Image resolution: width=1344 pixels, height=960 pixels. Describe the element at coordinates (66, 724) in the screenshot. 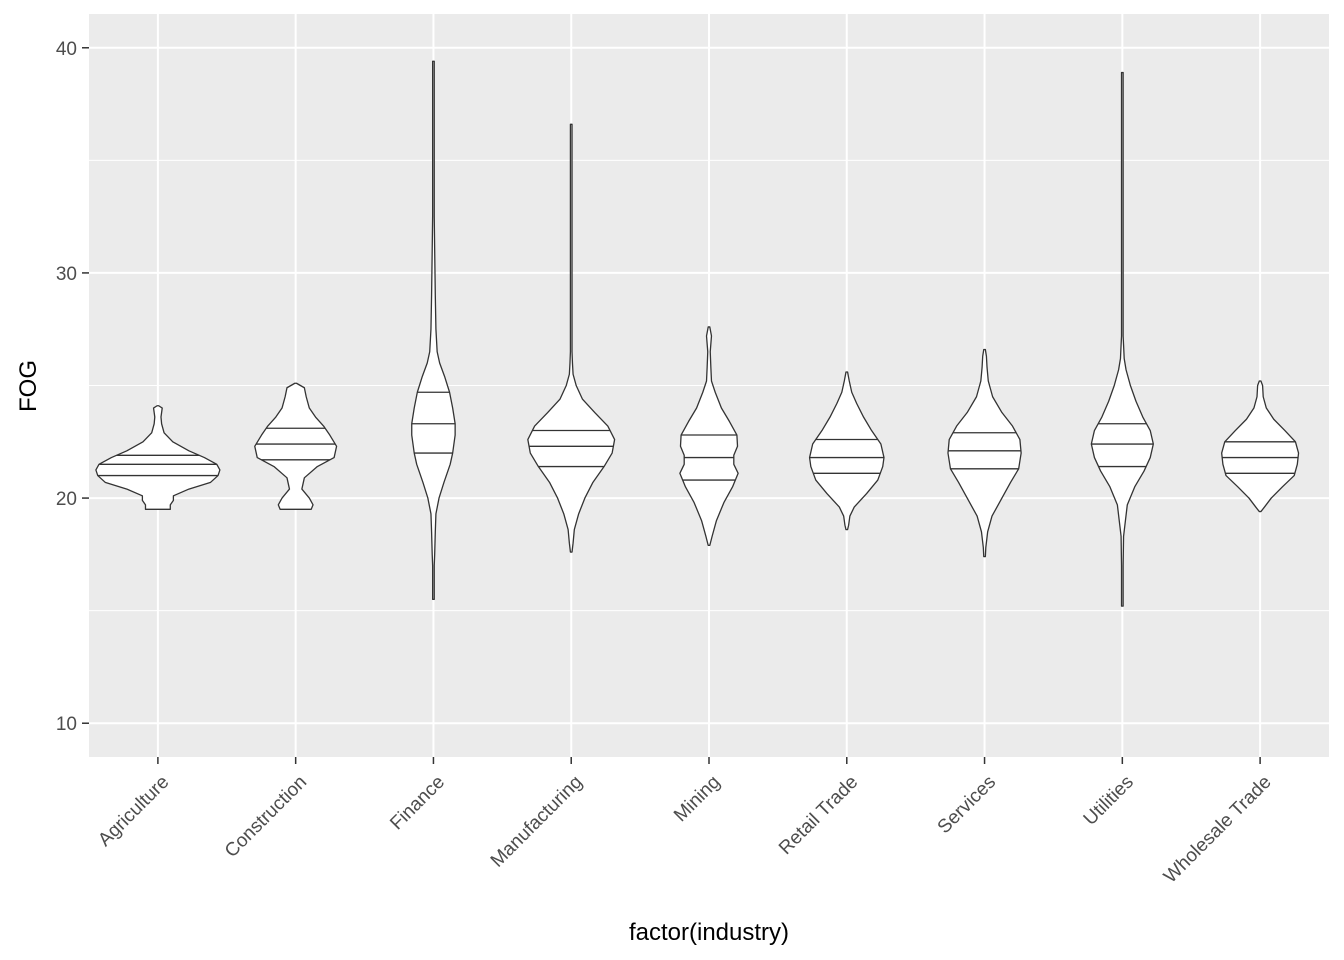

I see `y-tick-label: 10` at that location.